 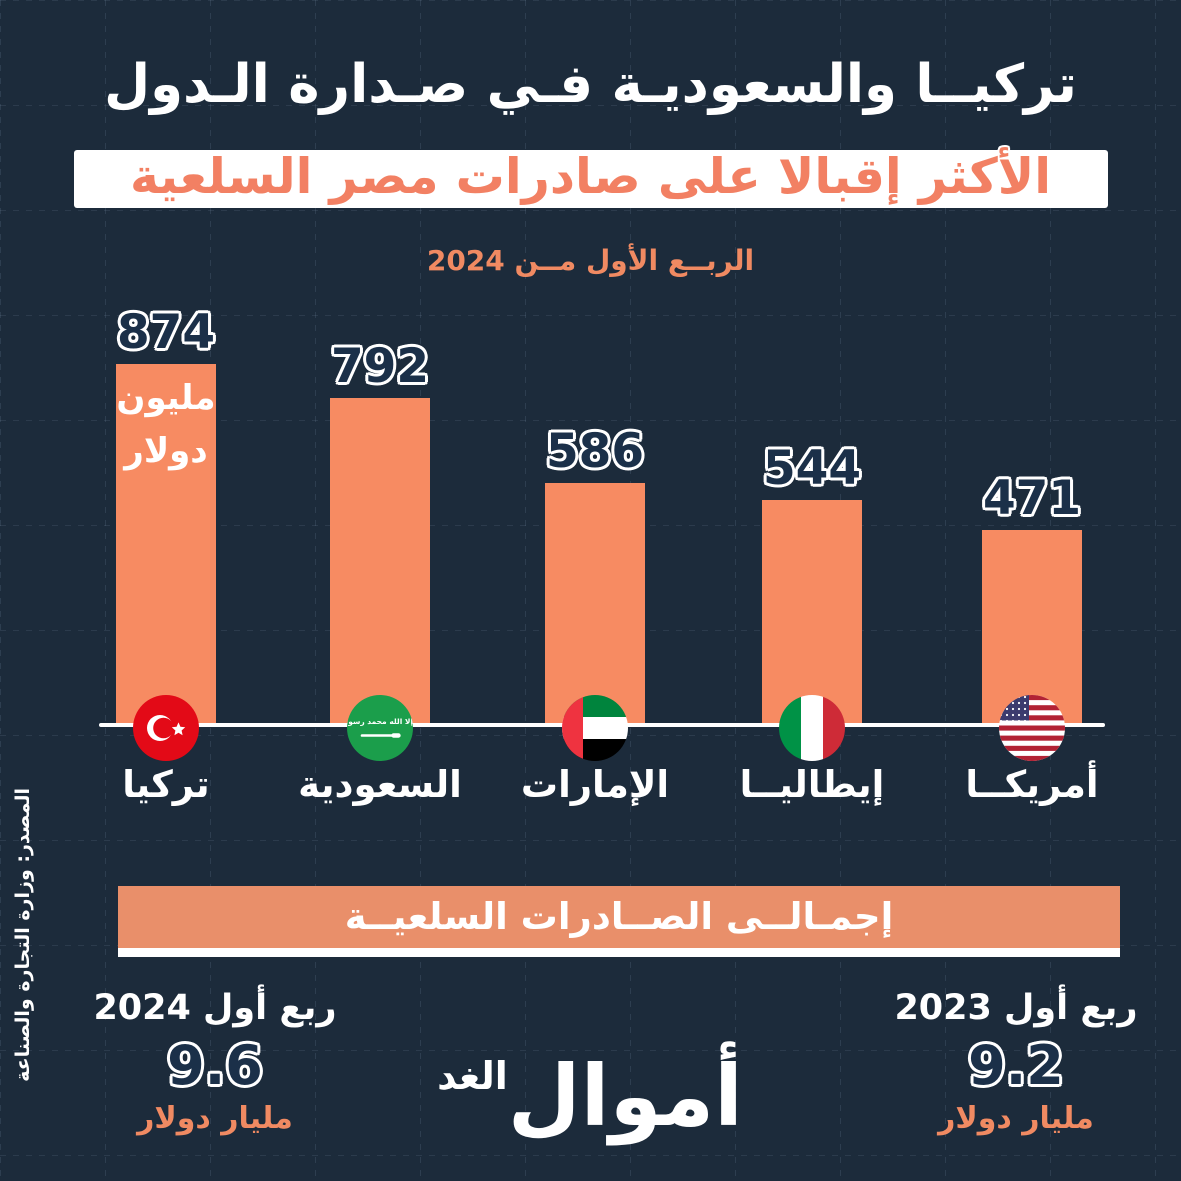 What do you see at coordinates (215, 1118) in the screenshot?
I see `total-q1-2024-unit: مليار دولار` at bounding box center [215, 1118].